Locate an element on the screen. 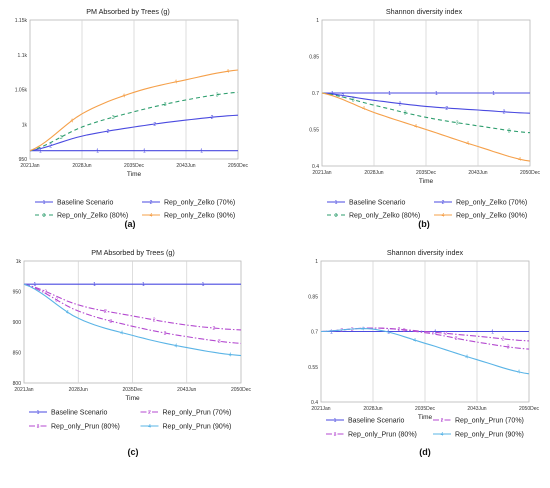 This screenshot has width=550, height=488. y-tick-label: 950 is located at coordinates (17, 293).